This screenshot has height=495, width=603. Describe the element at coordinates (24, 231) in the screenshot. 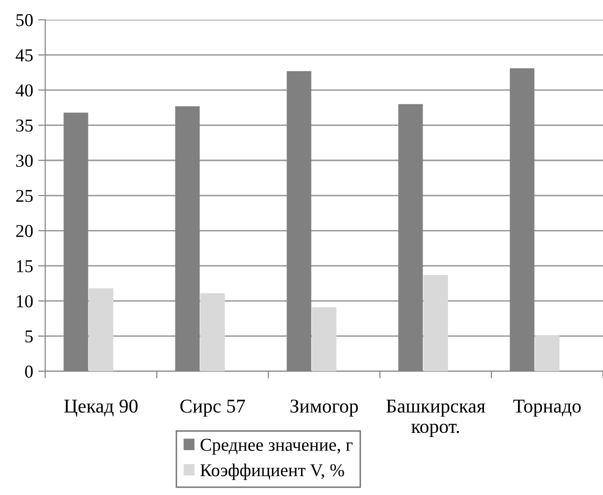

I see `y-tick-label: 20` at that location.